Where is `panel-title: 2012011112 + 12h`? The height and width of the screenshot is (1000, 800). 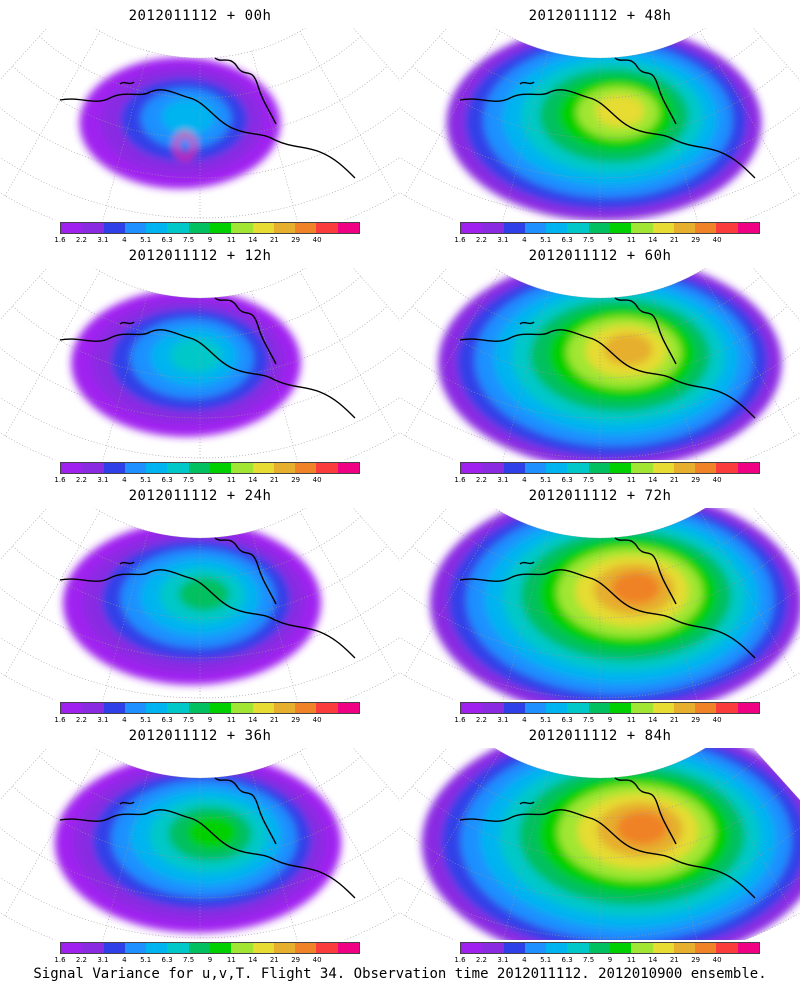
panel-title: 2012011112 + 12h is located at coordinates (200, 256).